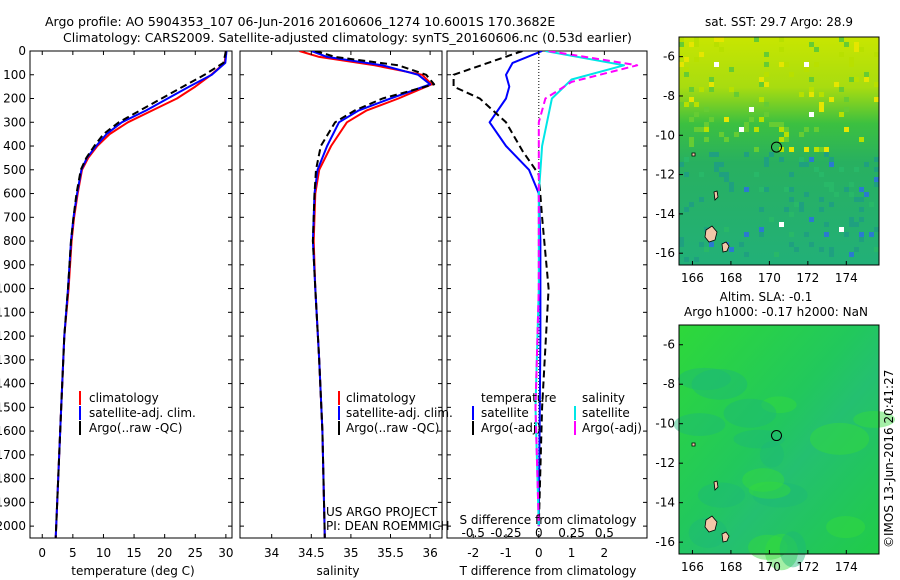 This screenshot has width=900, height=580. What do you see at coordinates (337, 571) in the screenshot?
I see `salinity-axis-label: salinity` at bounding box center [337, 571].